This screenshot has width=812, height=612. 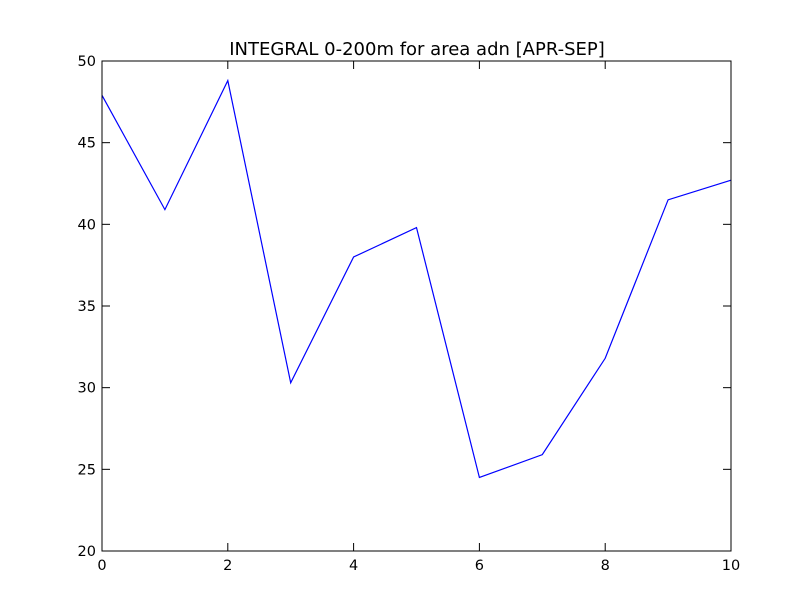 I want to click on y-tick-label: 35, so click(x=87, y=307).